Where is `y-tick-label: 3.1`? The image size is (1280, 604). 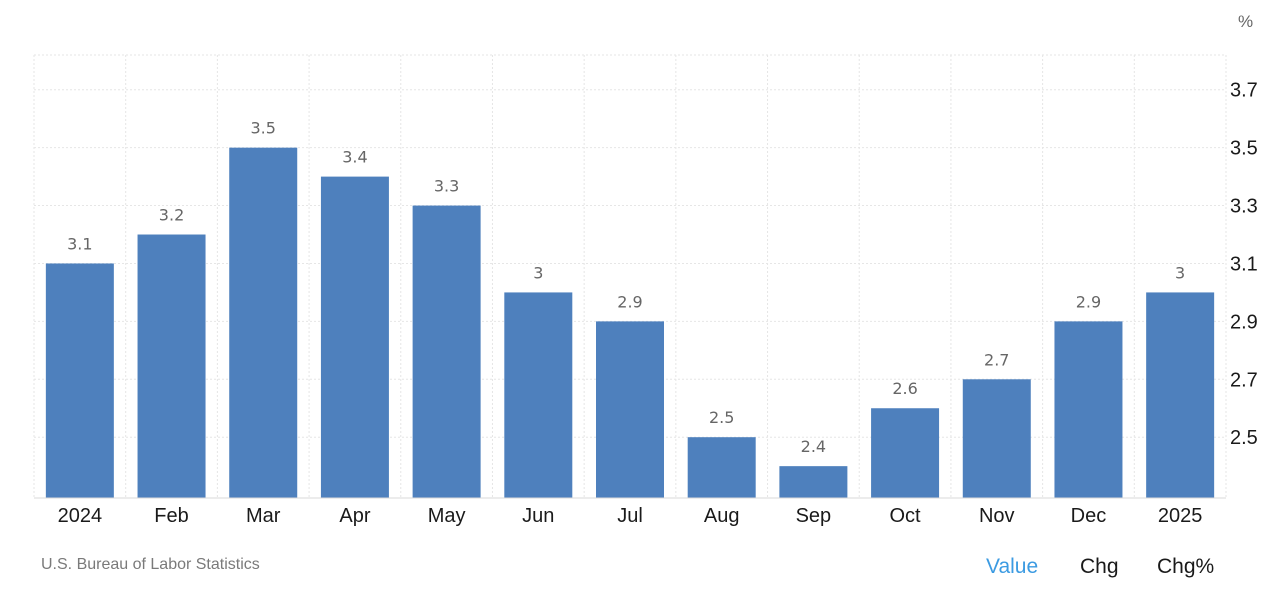
y-tick-label: 3.1 is located at coordinates (1244, 264).